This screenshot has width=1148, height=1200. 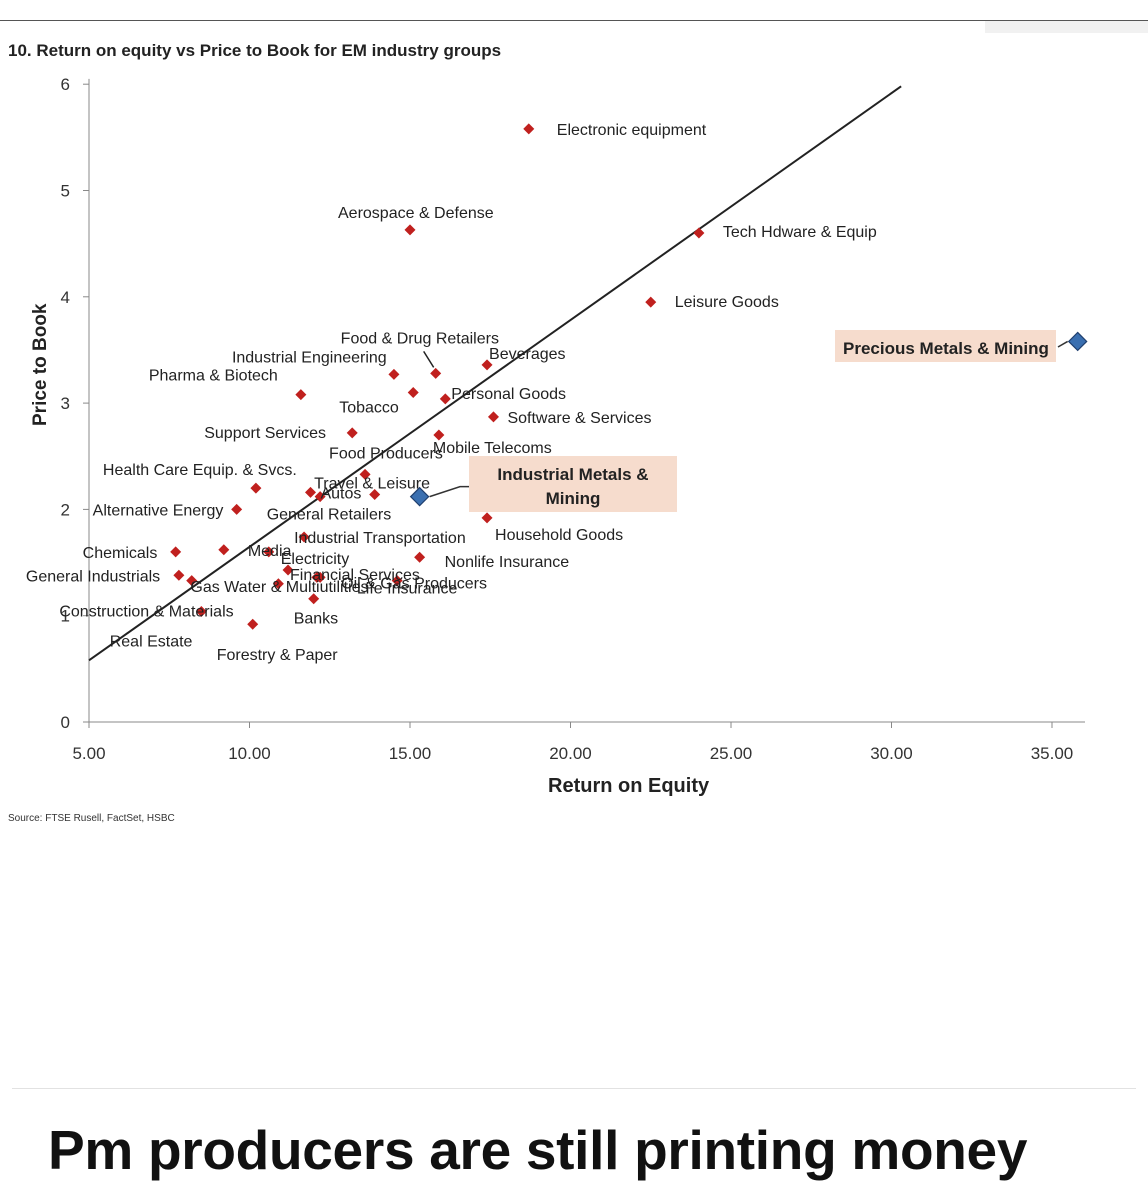 I want to click on point-nonlife-insurance, so click(x=420, y=557).